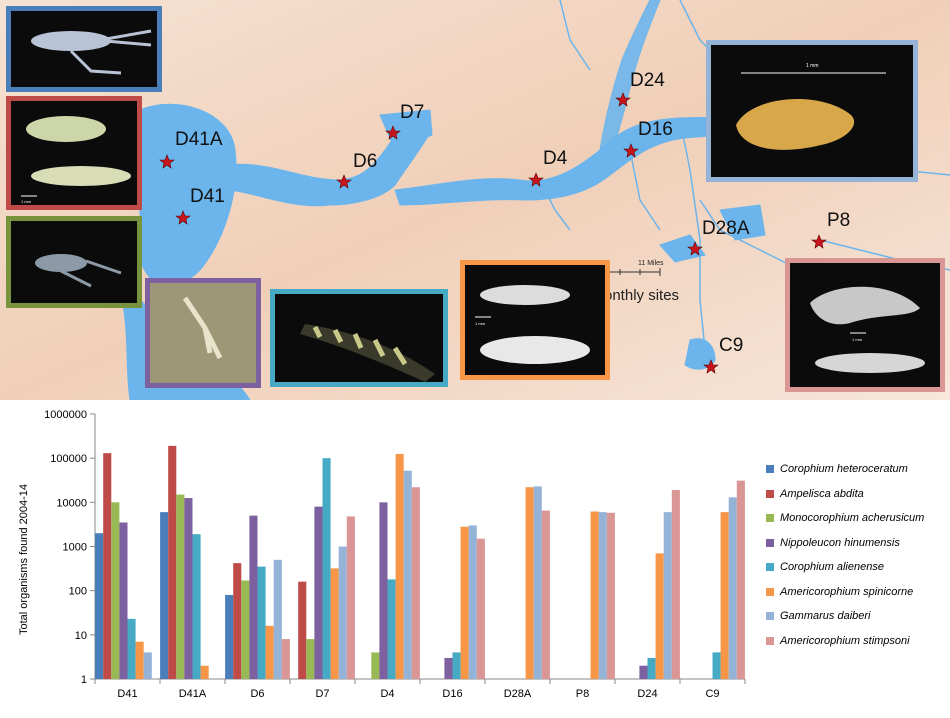  What do you see at coordinates (75, 548) in the screenshot?
I see `y-tick-label: 1000` at bounding box center [75, 548].